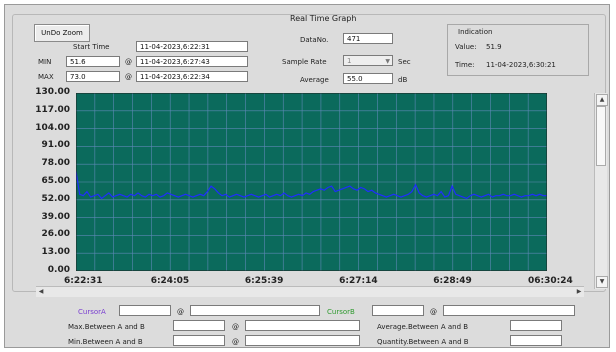 Image resolution: width=616 pixels, height=352 pixels. What do you see at coordinates (304, 62) in the screenshot?
I see `sample-rate-label: Sample Rate` at bounding box center [304, 62].